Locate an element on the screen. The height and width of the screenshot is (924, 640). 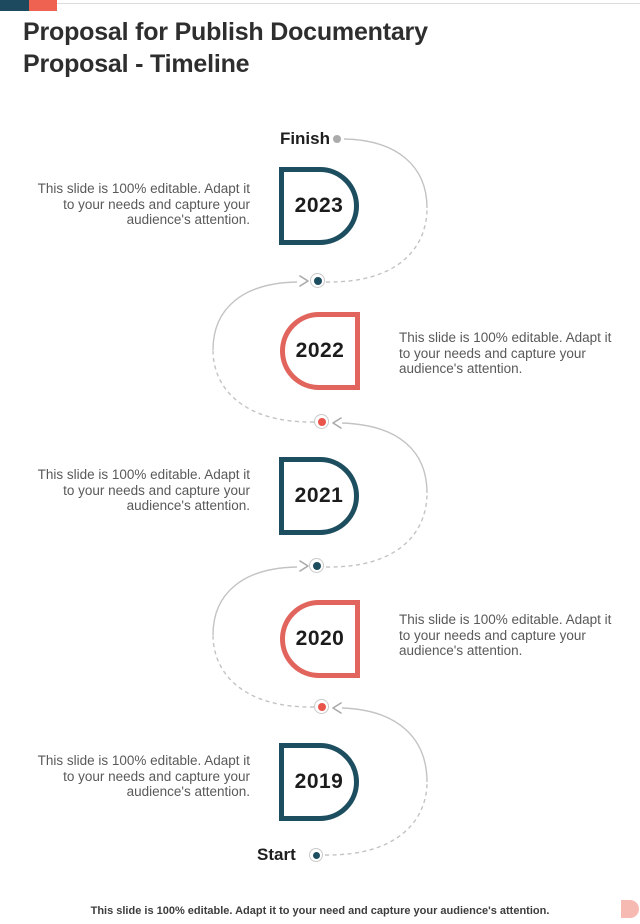
connector-2022-dashed is located at coordinates (263, 386).